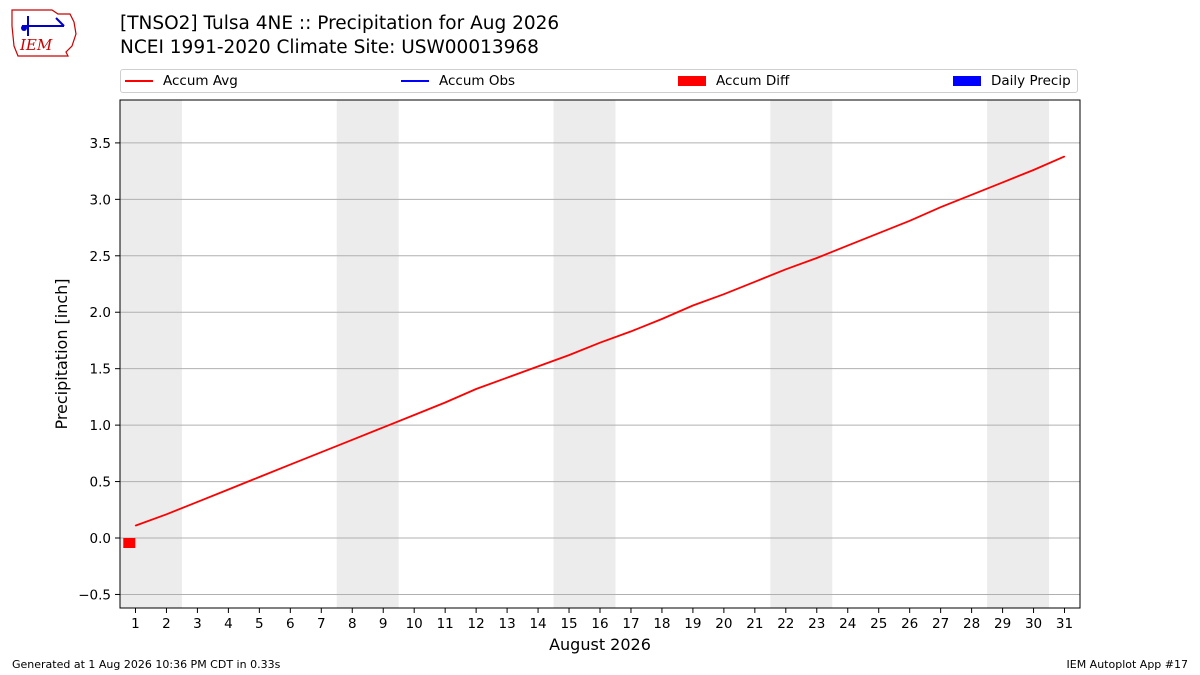  I want to click on x-tick-label-6: 6, so click(290, 624).